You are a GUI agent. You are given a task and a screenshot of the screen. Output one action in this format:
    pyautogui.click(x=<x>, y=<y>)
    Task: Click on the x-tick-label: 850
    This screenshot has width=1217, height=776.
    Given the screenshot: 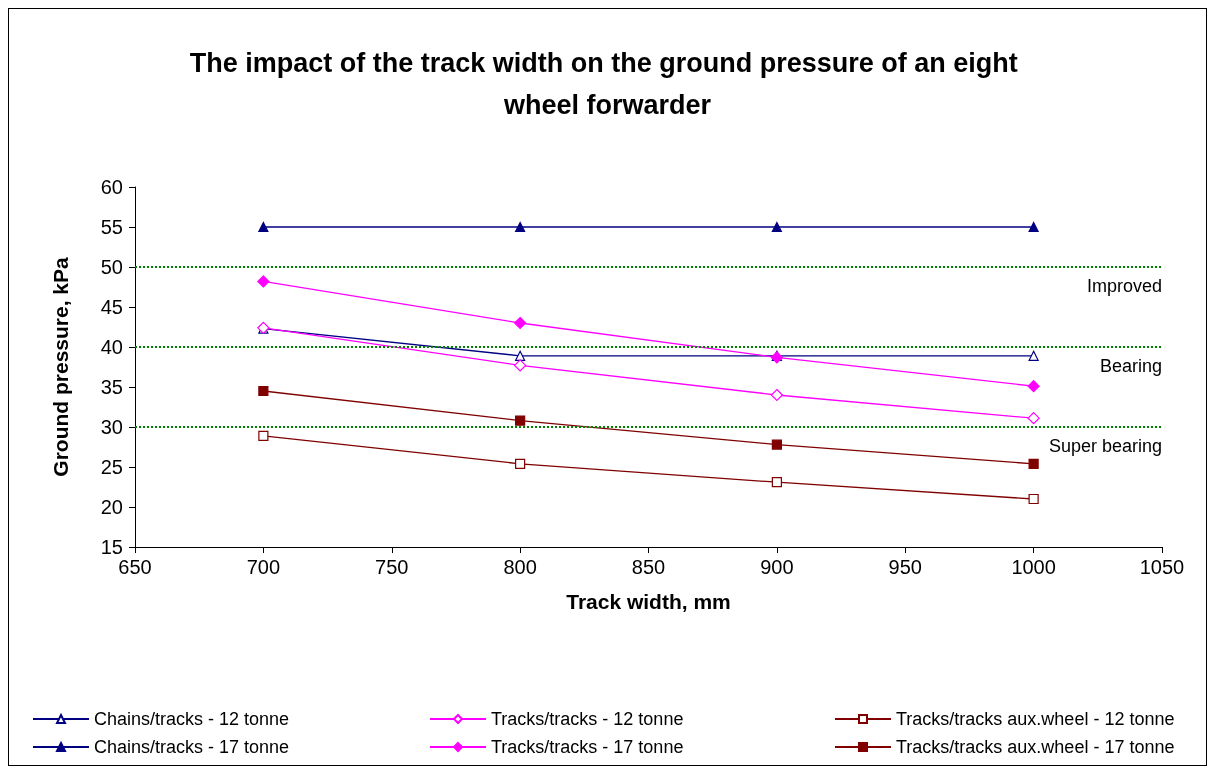 What is the action you would take?
    pyautogui.click(x=648, y=567)
    